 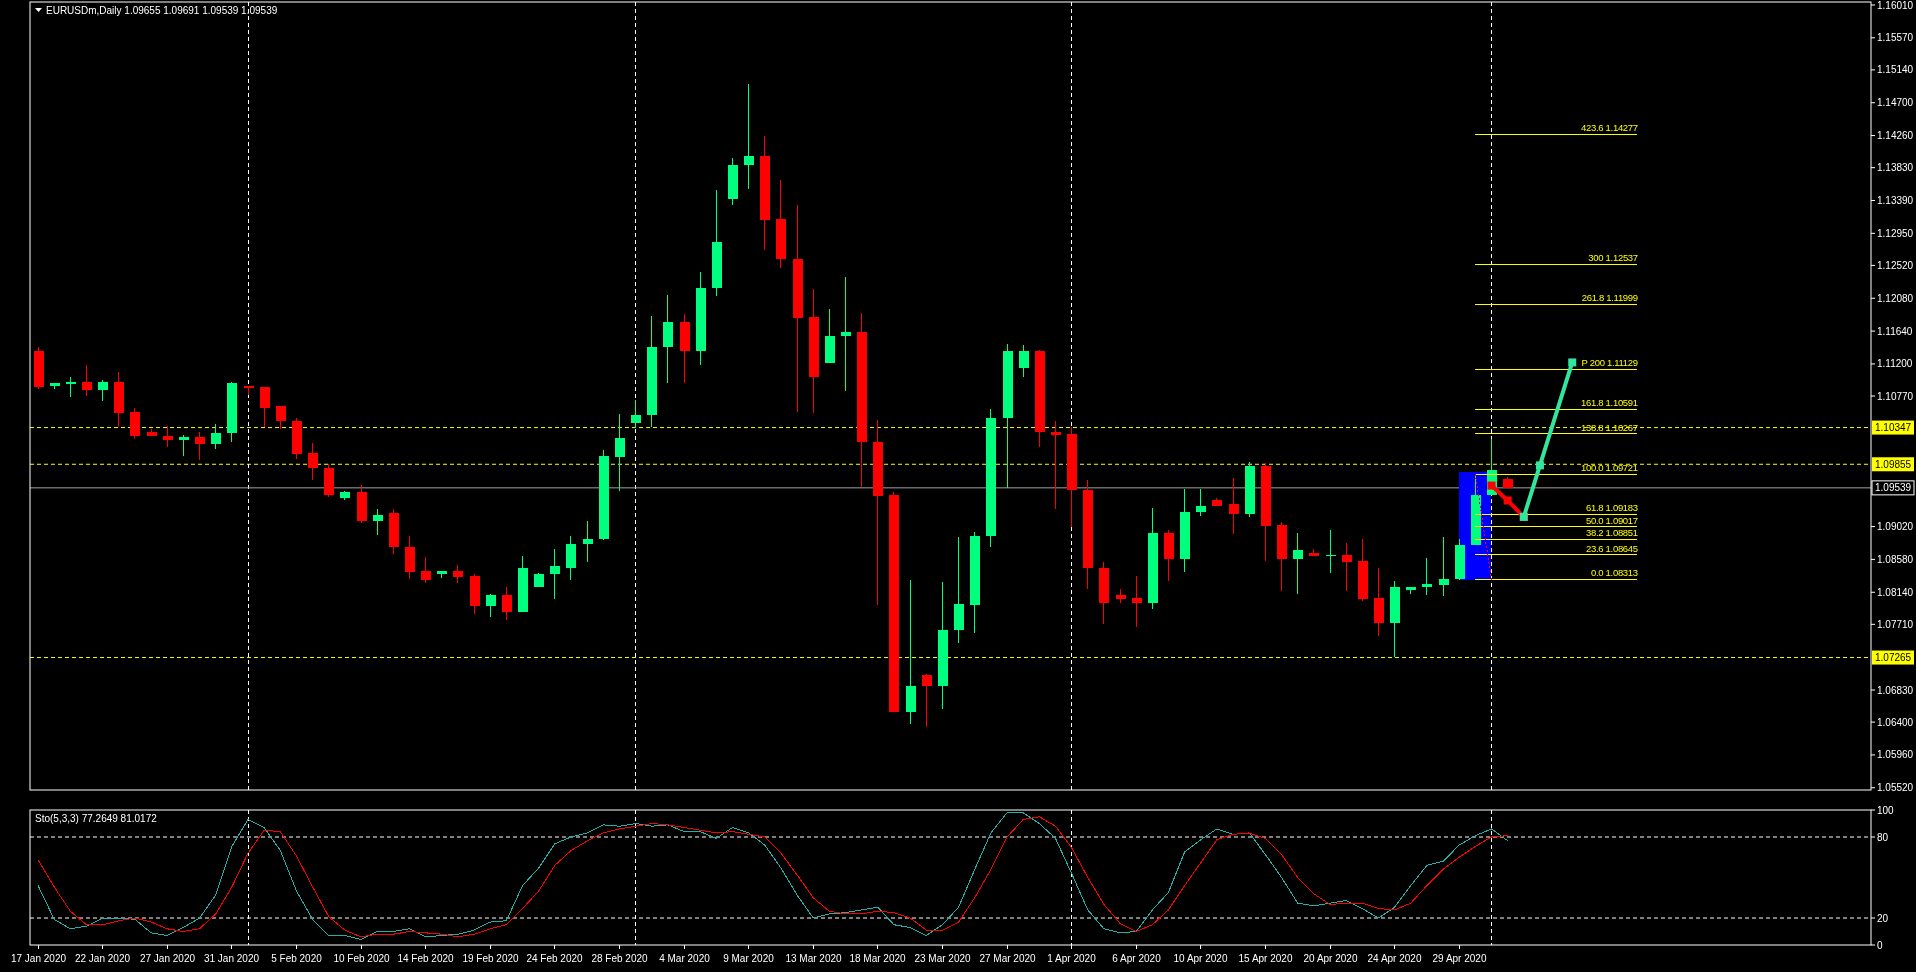 I want to click on y-tick-label: 1.05960, so click(x=1895, y=755).